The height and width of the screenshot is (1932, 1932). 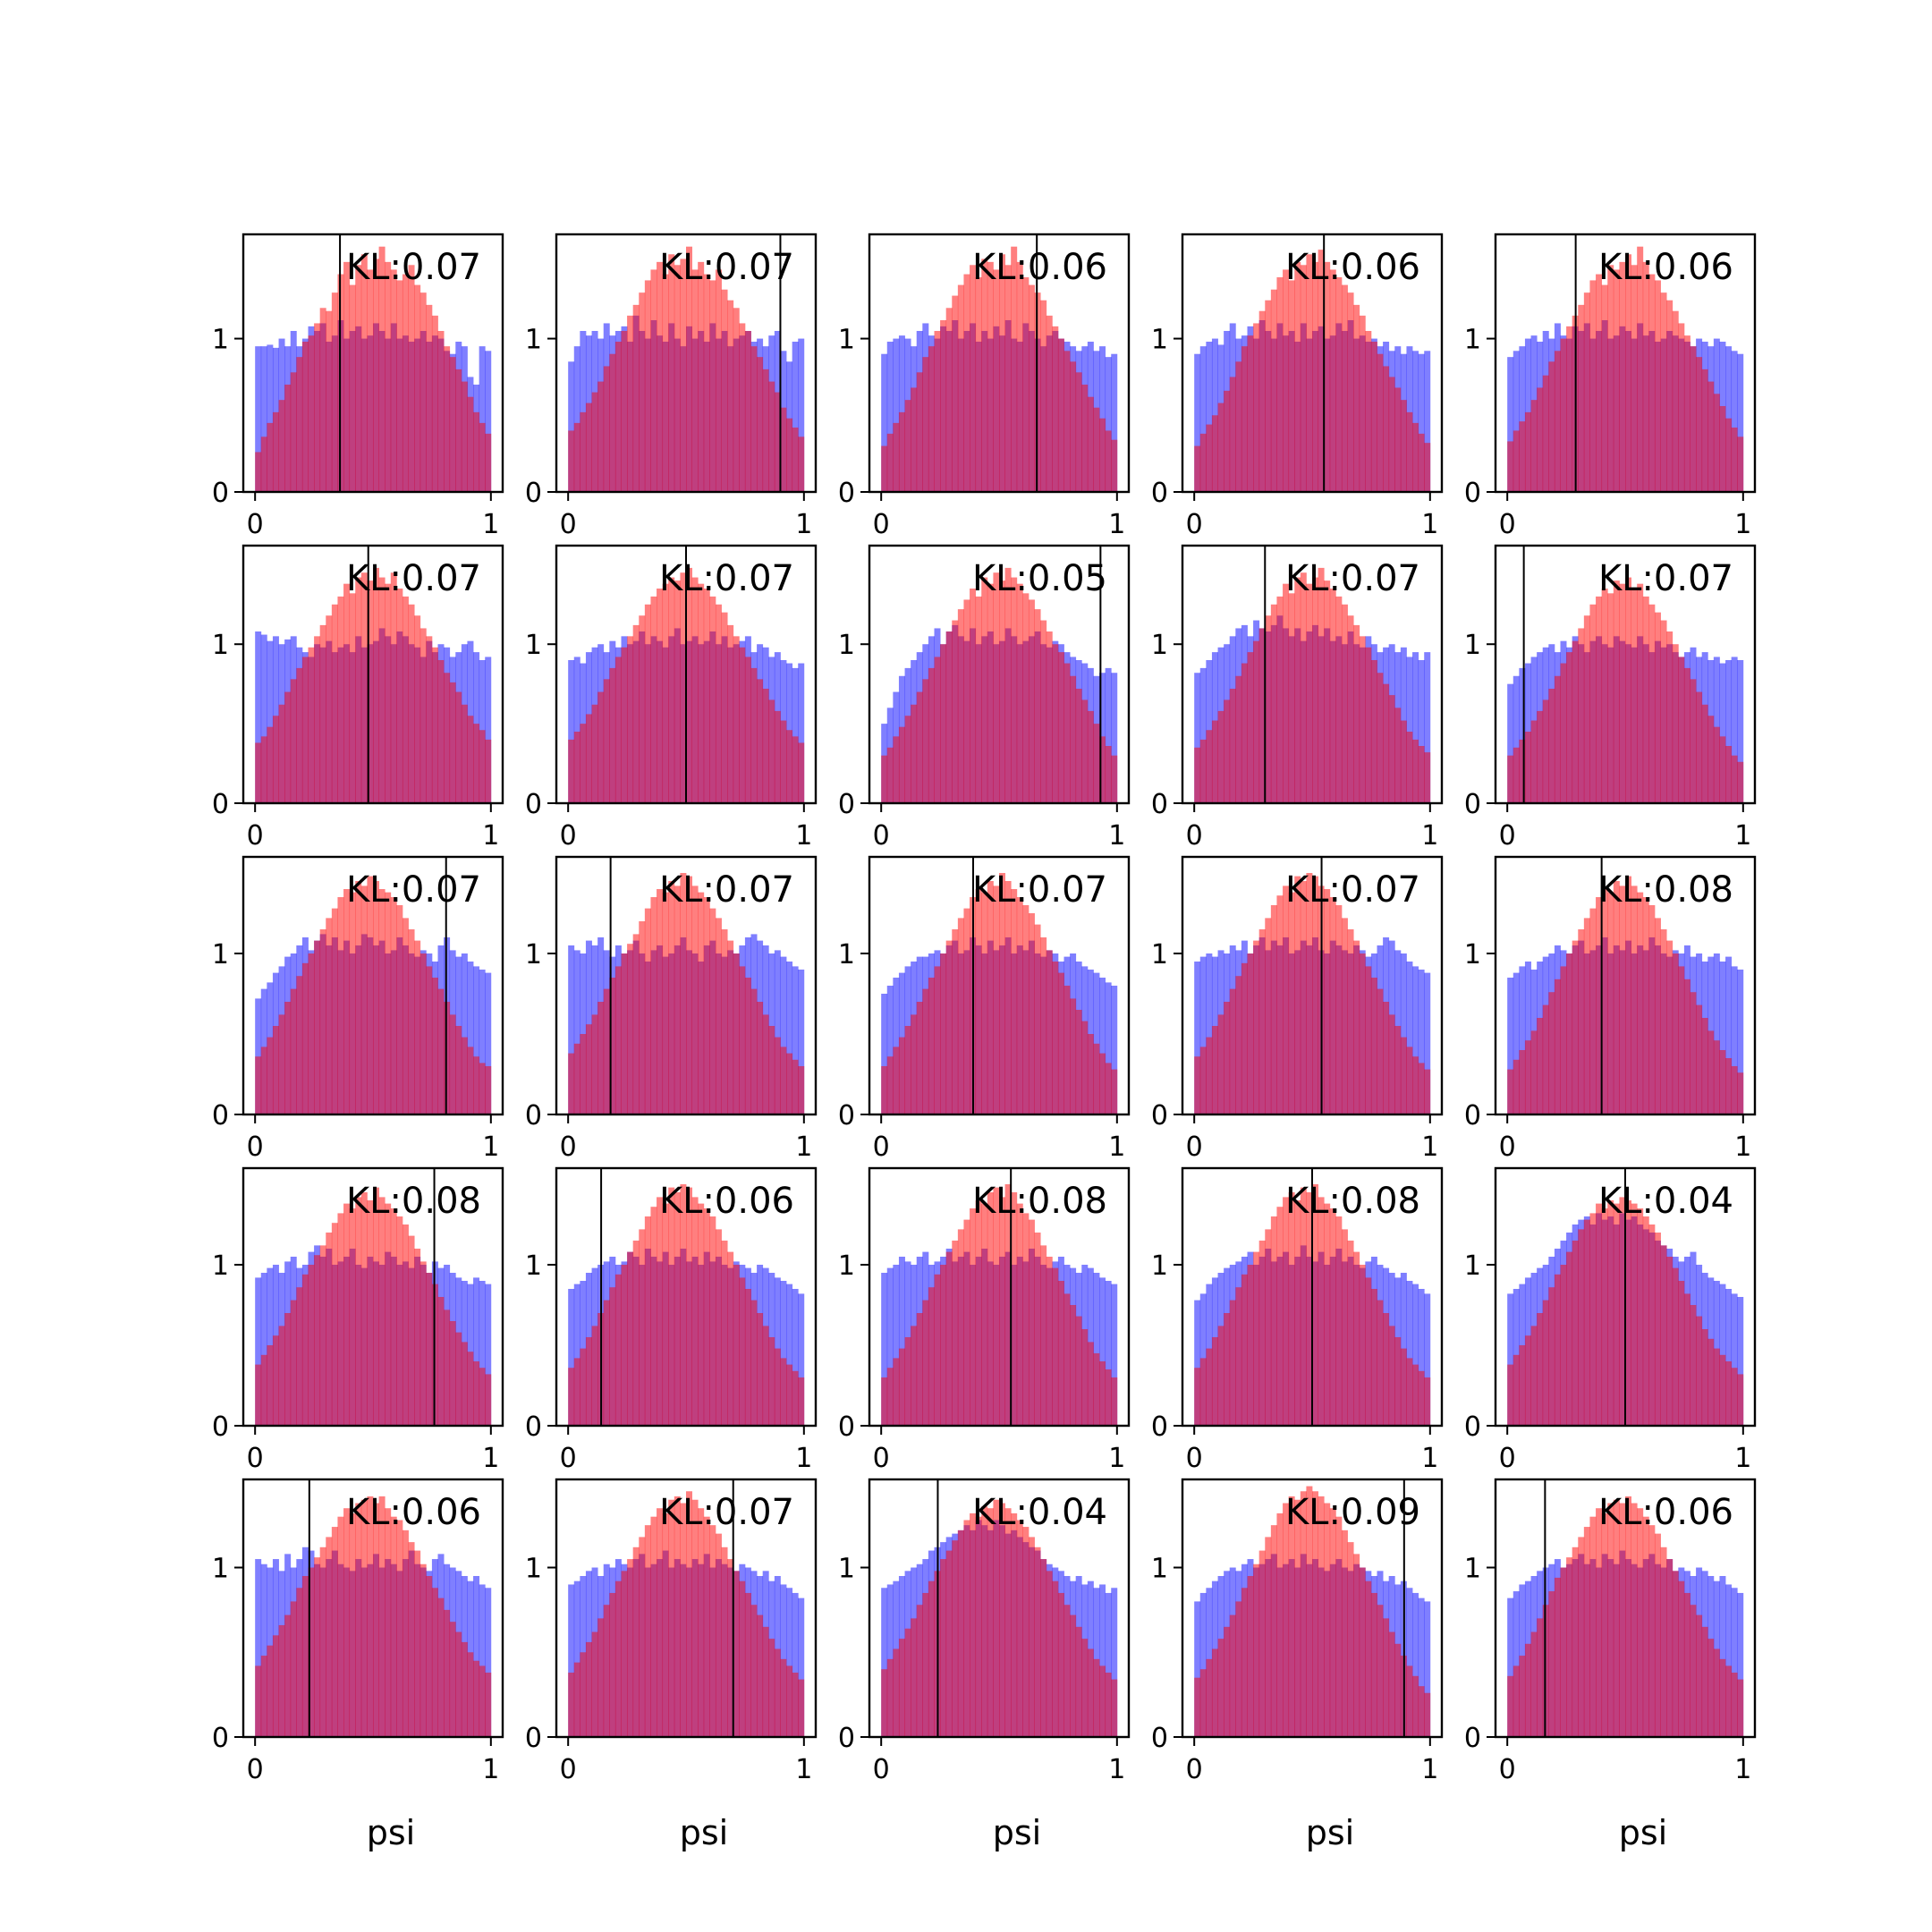 I want to click on kl-annotation: KL:0.07, so click(x=726, y=890).